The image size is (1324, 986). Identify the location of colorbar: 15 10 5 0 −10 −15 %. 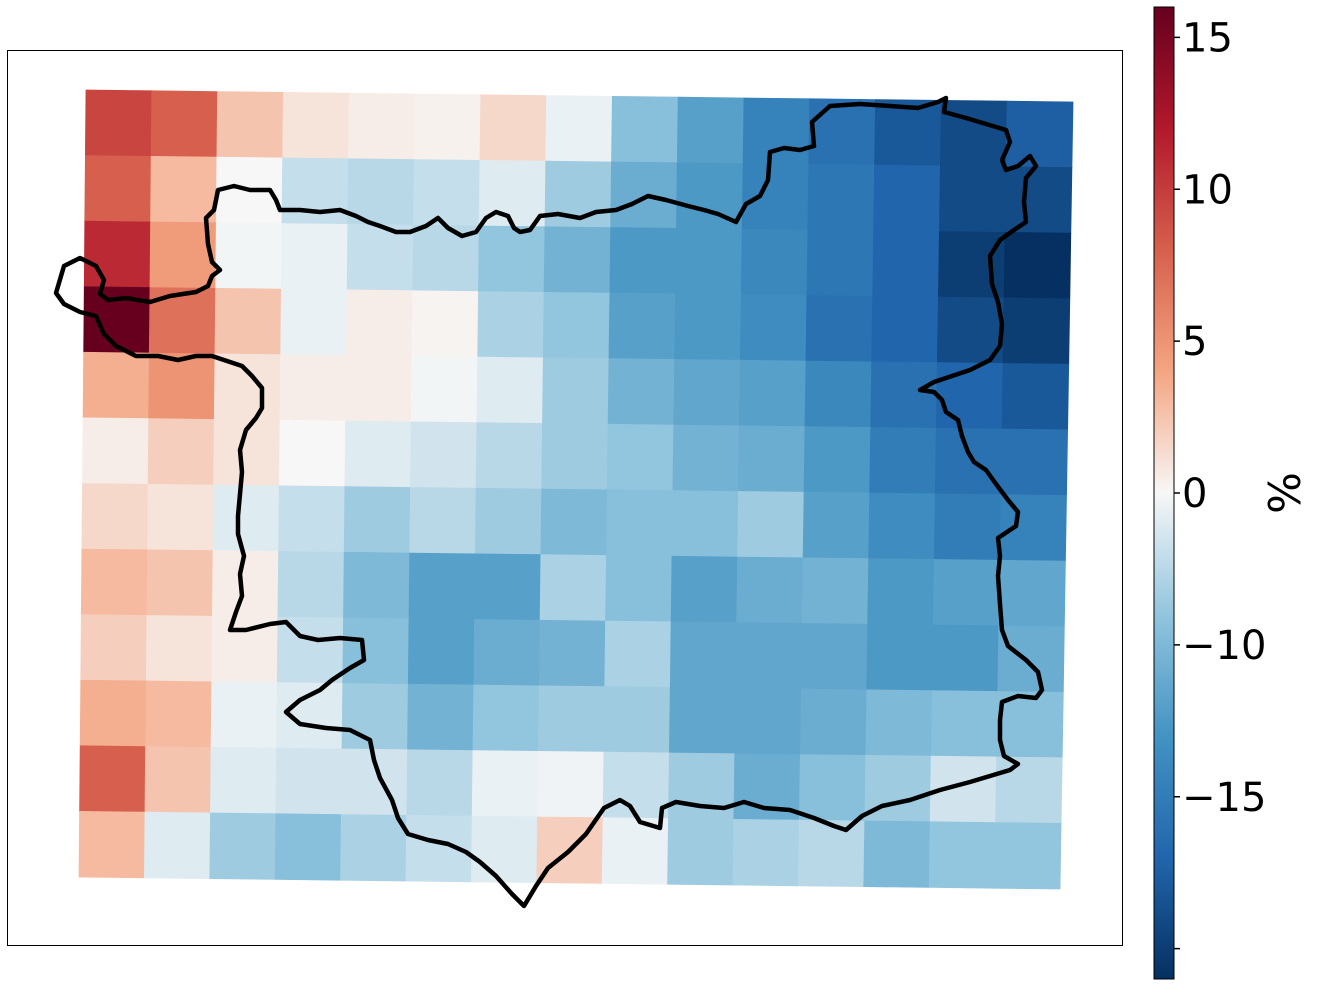
(1232, 493).